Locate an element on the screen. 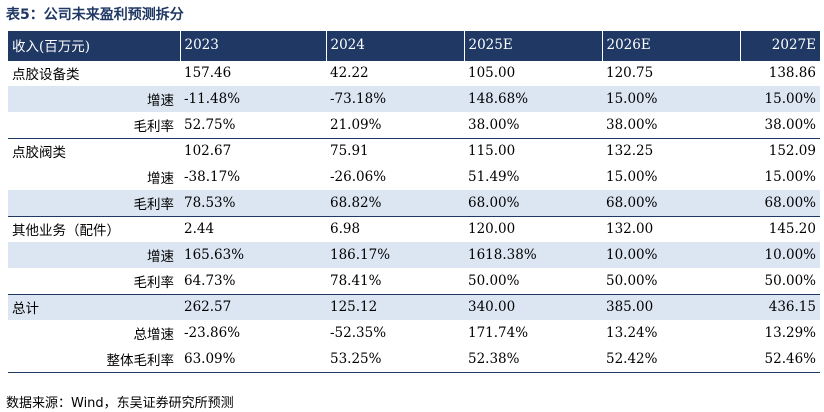  cell-value: 115.00 is located at coordinates (533, 150).